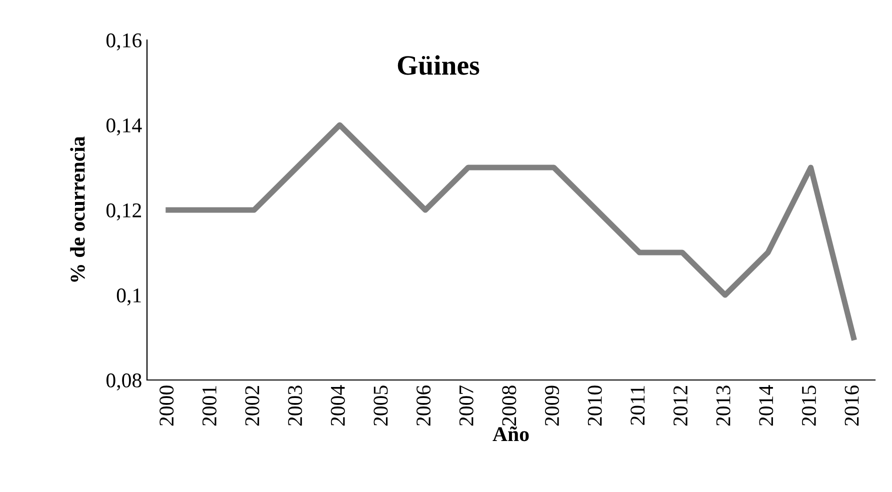 This screenshot has width=892, height=492. Describe the element at coordinates (595, 406) in the screenshot. I see `x-tick-label: 2010` at that location.